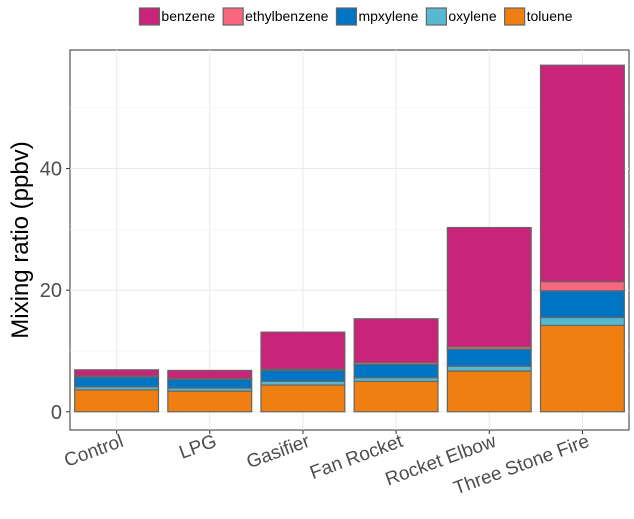  I want to click on legend-key-oxylene, so click(436, 16).